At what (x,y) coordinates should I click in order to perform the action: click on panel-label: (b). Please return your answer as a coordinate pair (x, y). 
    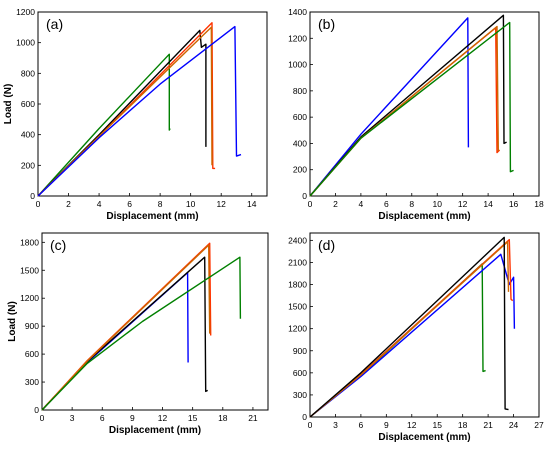
    Looking at the image, I should click on (326, 24).